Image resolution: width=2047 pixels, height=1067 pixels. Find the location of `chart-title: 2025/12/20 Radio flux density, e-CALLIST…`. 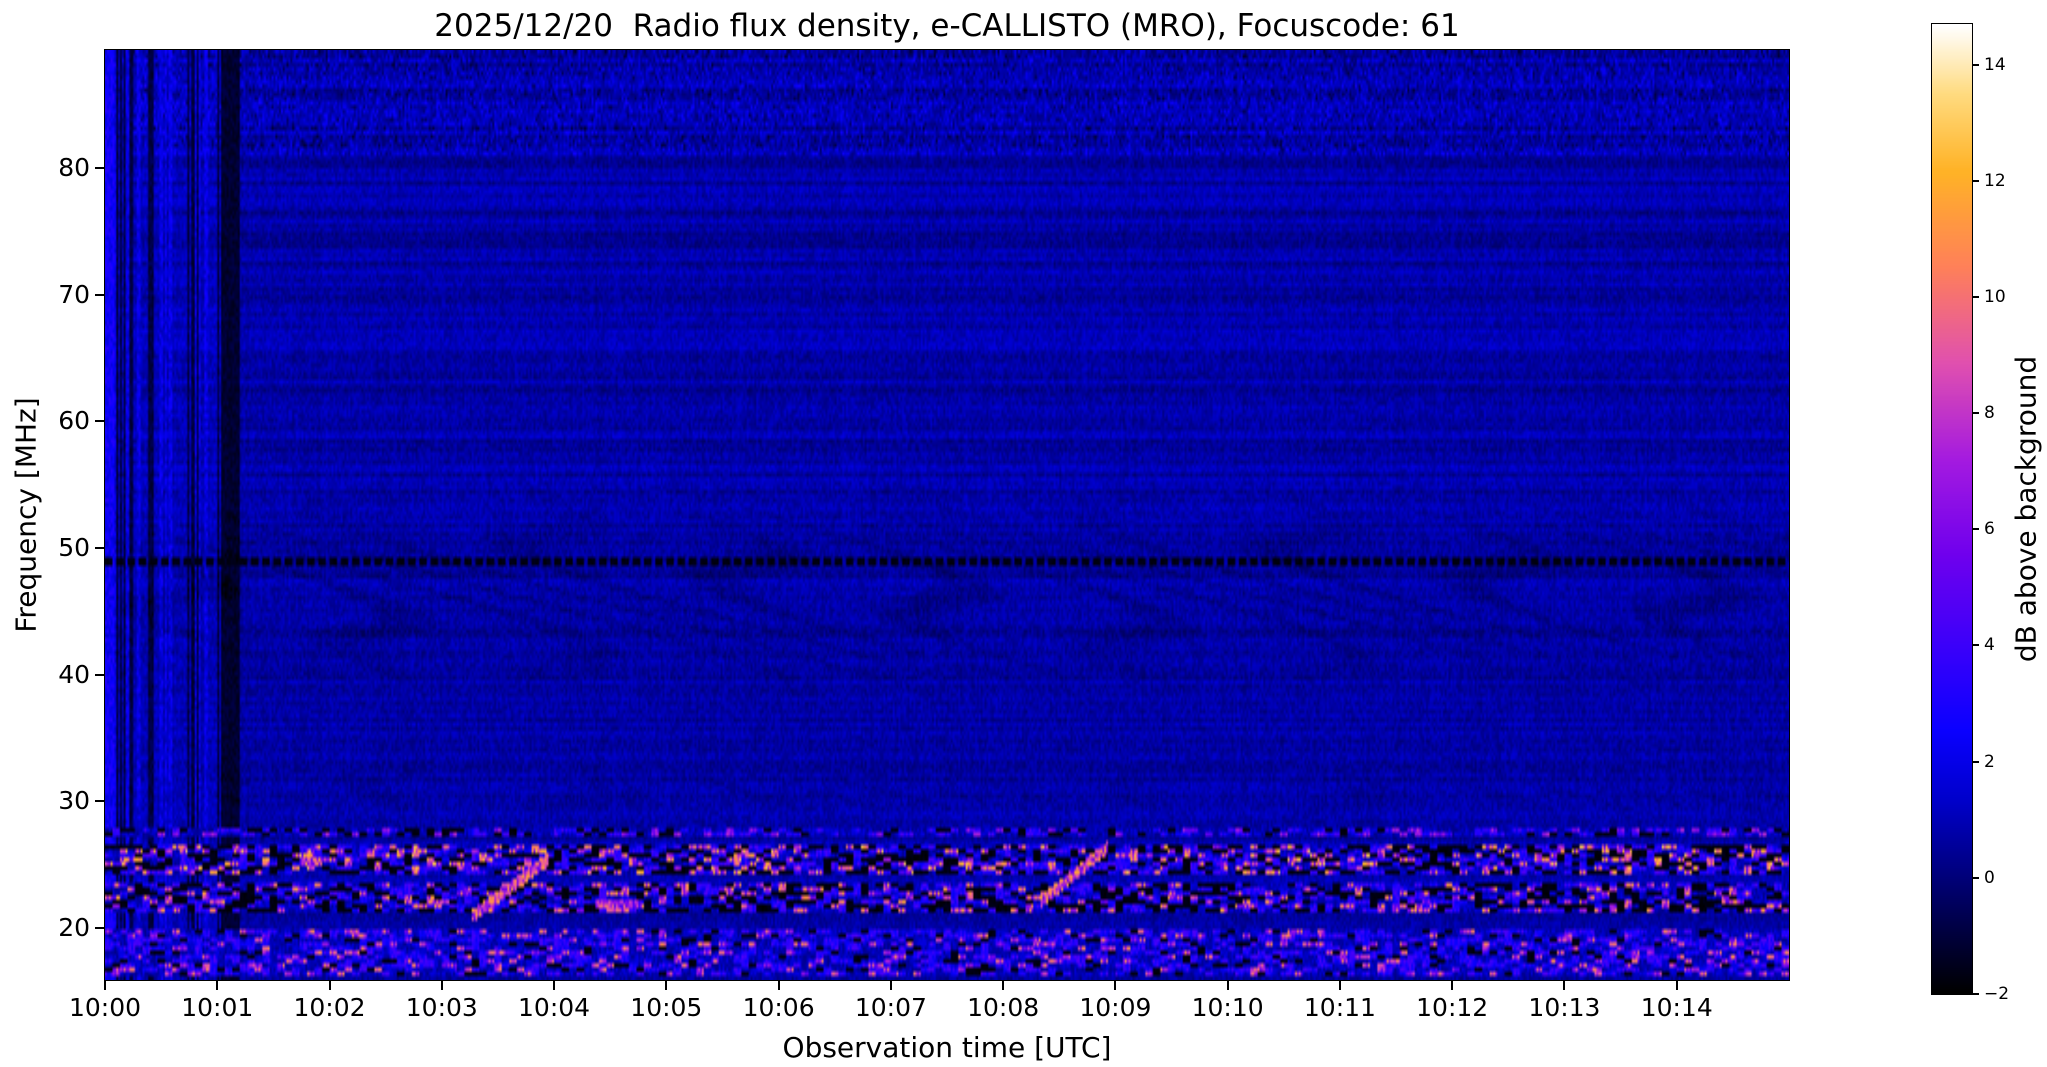

chart-title: 2025/12/20 Radio flux density, e-CALLIST… is located at coordinates (947, 26).